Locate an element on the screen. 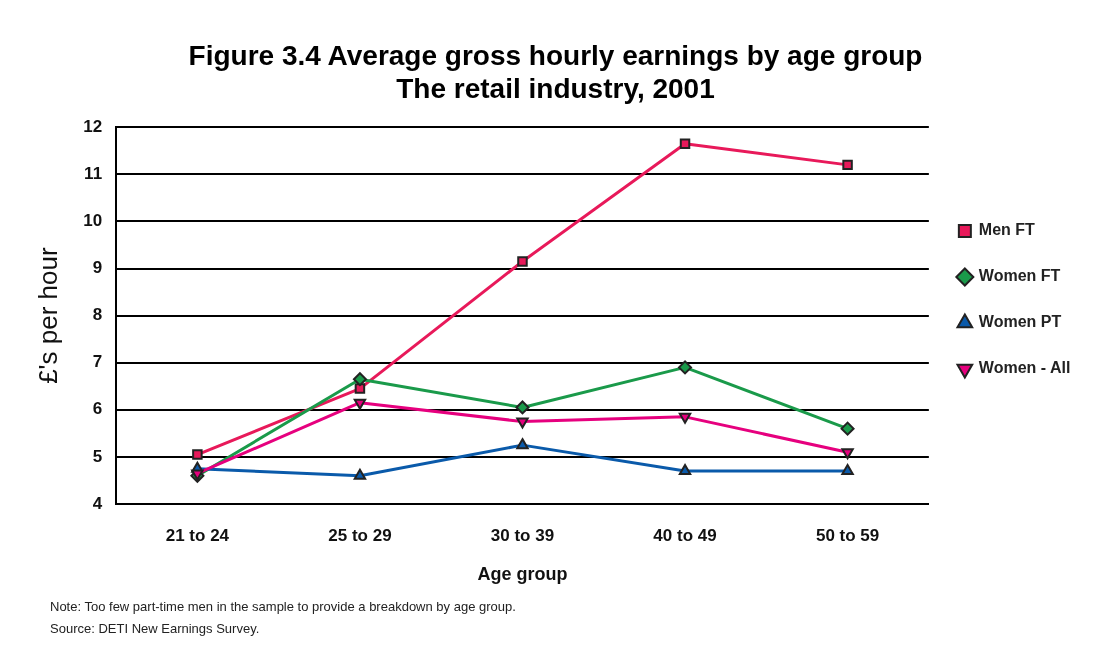  y-tick-label: 9 is located at coordinates (97, 268).